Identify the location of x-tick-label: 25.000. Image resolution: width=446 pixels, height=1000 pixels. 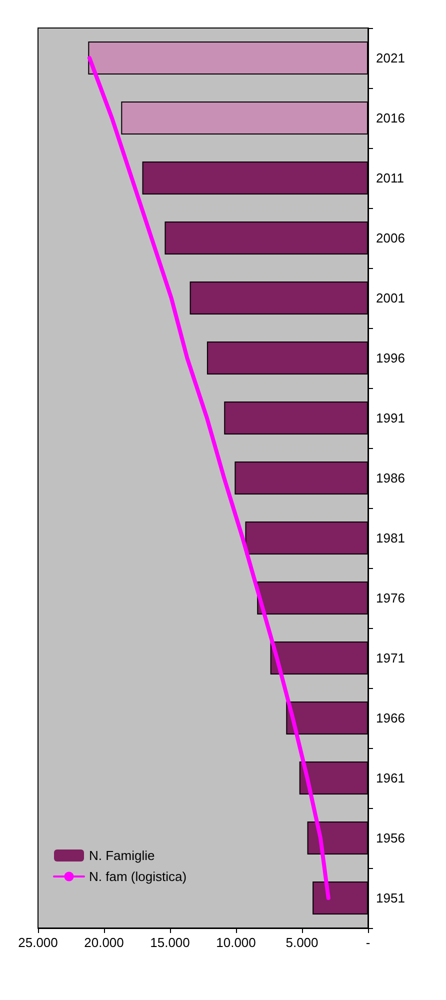
(38, 942).